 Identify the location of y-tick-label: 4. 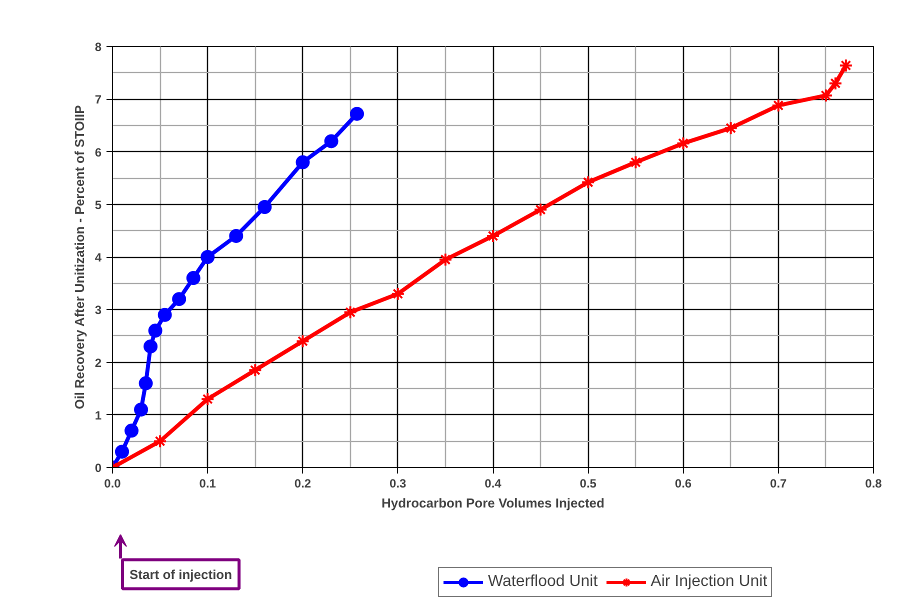
(98, 257).